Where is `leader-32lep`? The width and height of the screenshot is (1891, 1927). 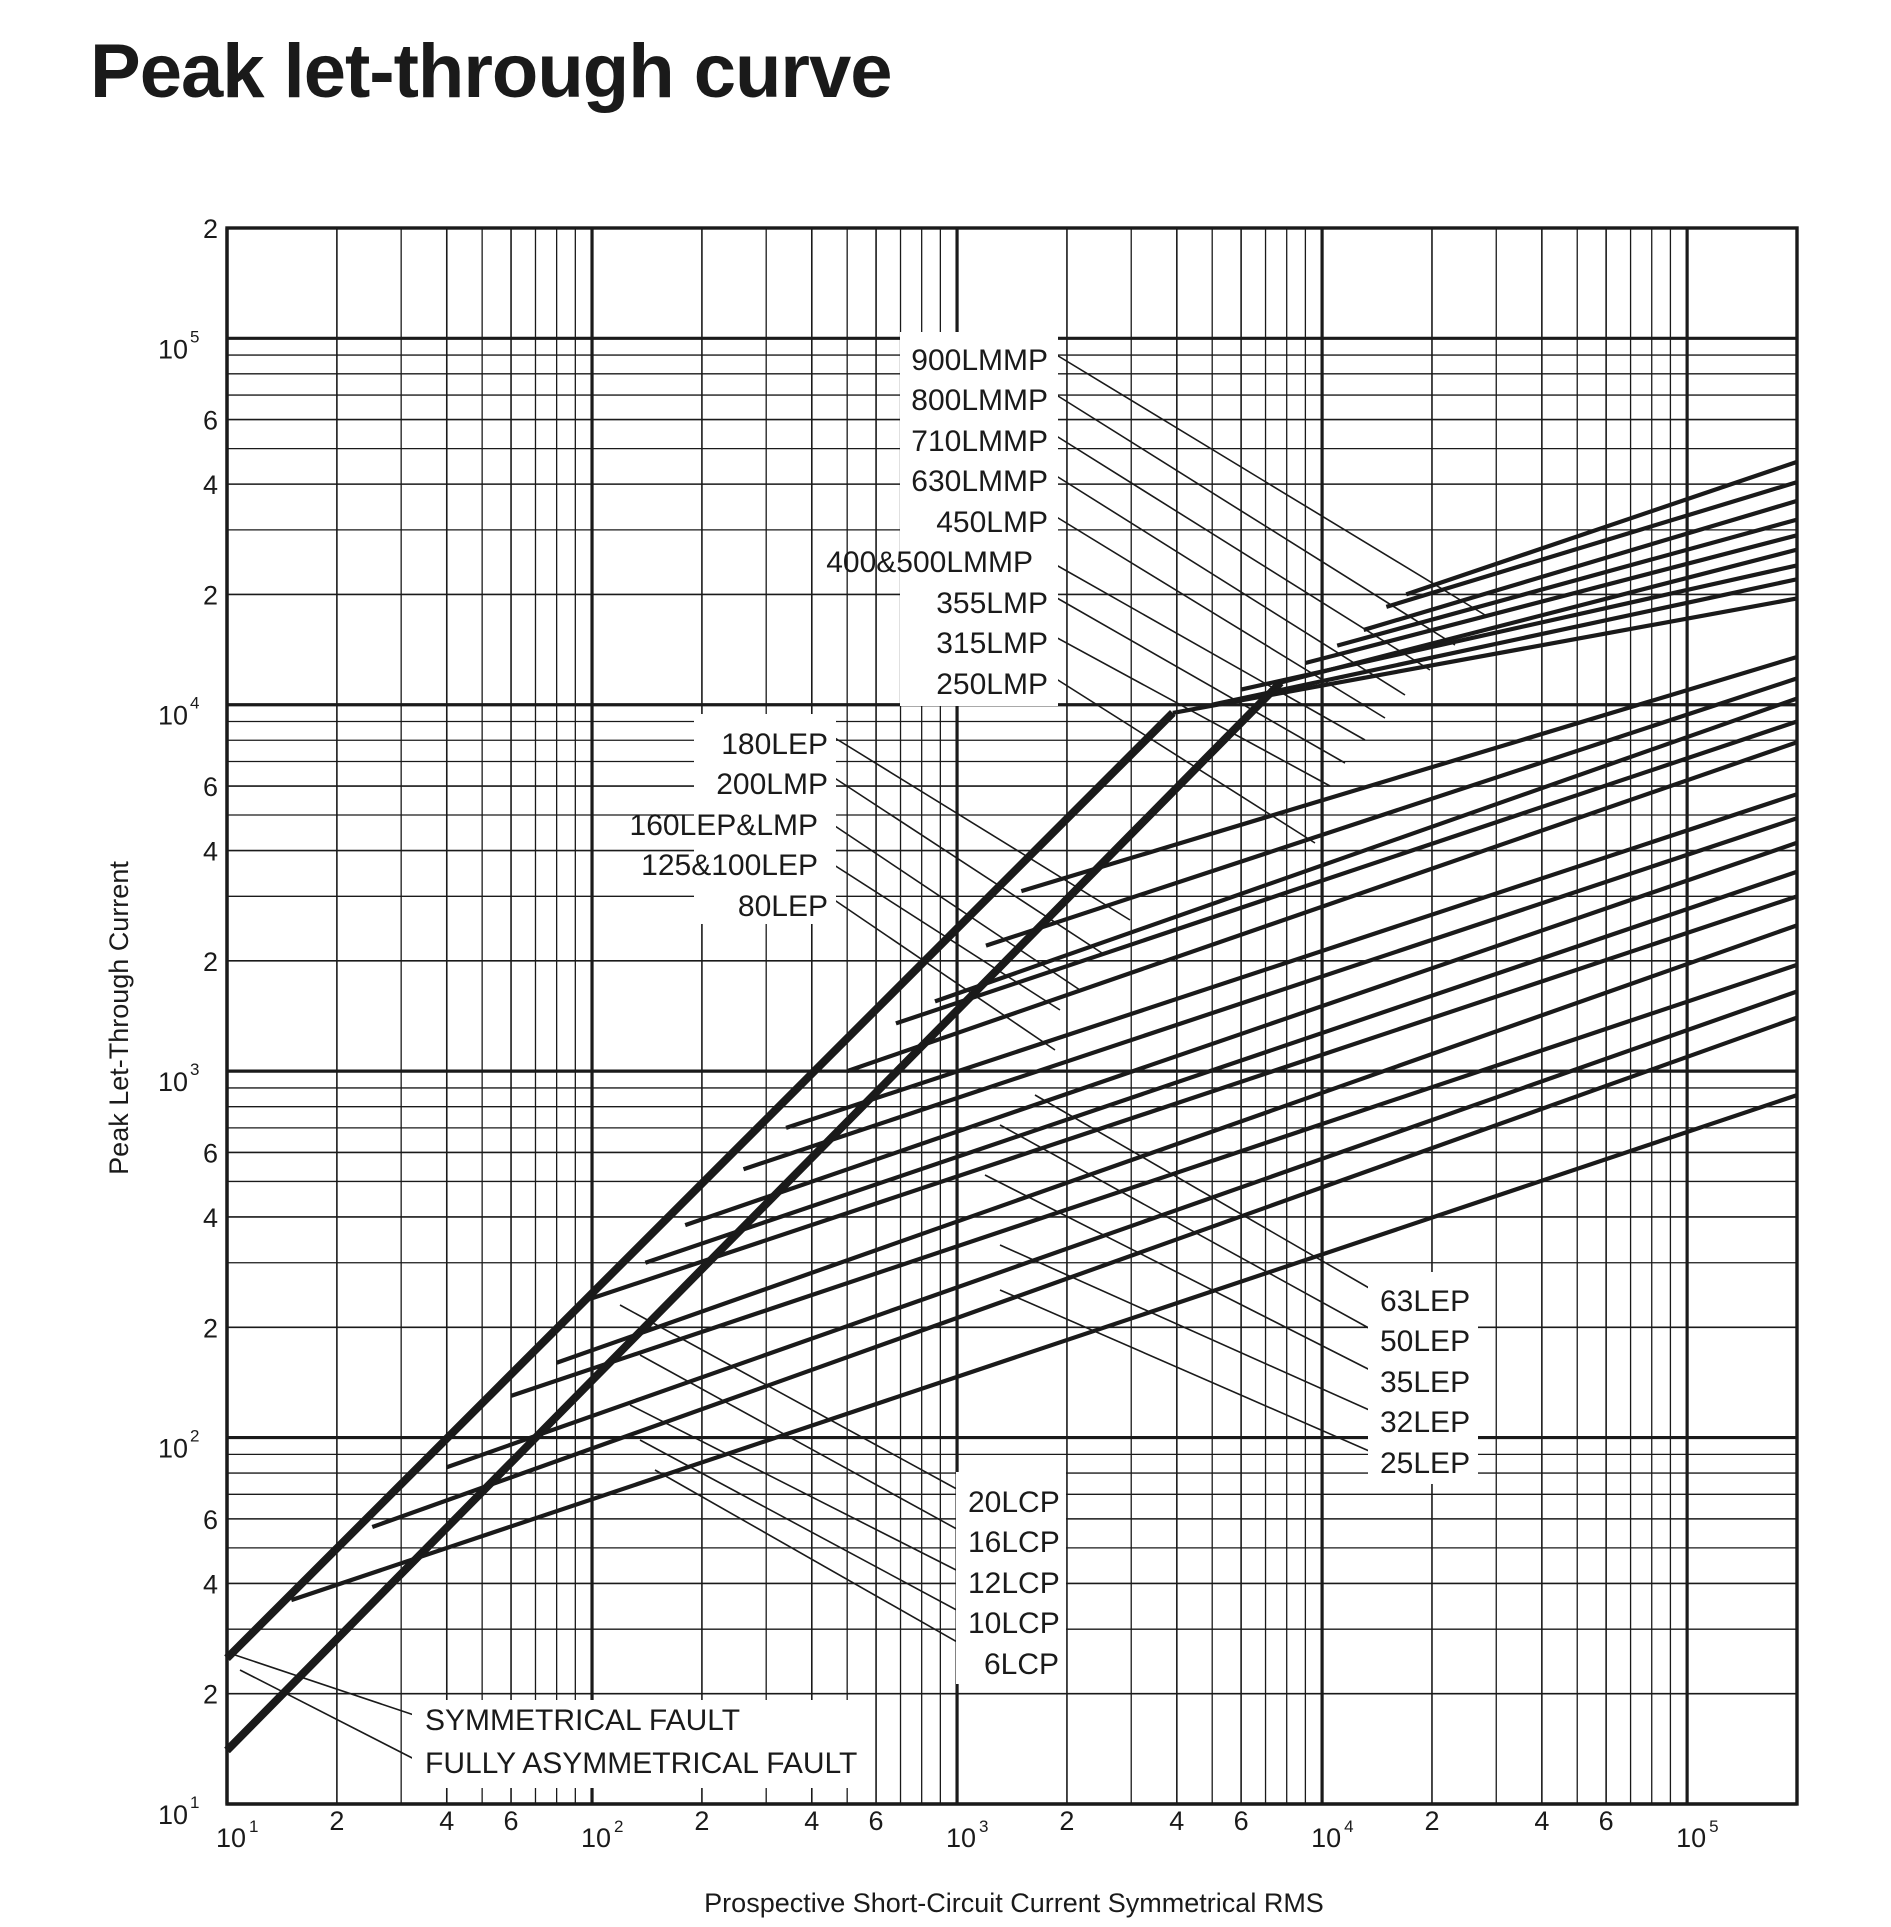
leader-32lep is located at coordinates (1188, 1329).